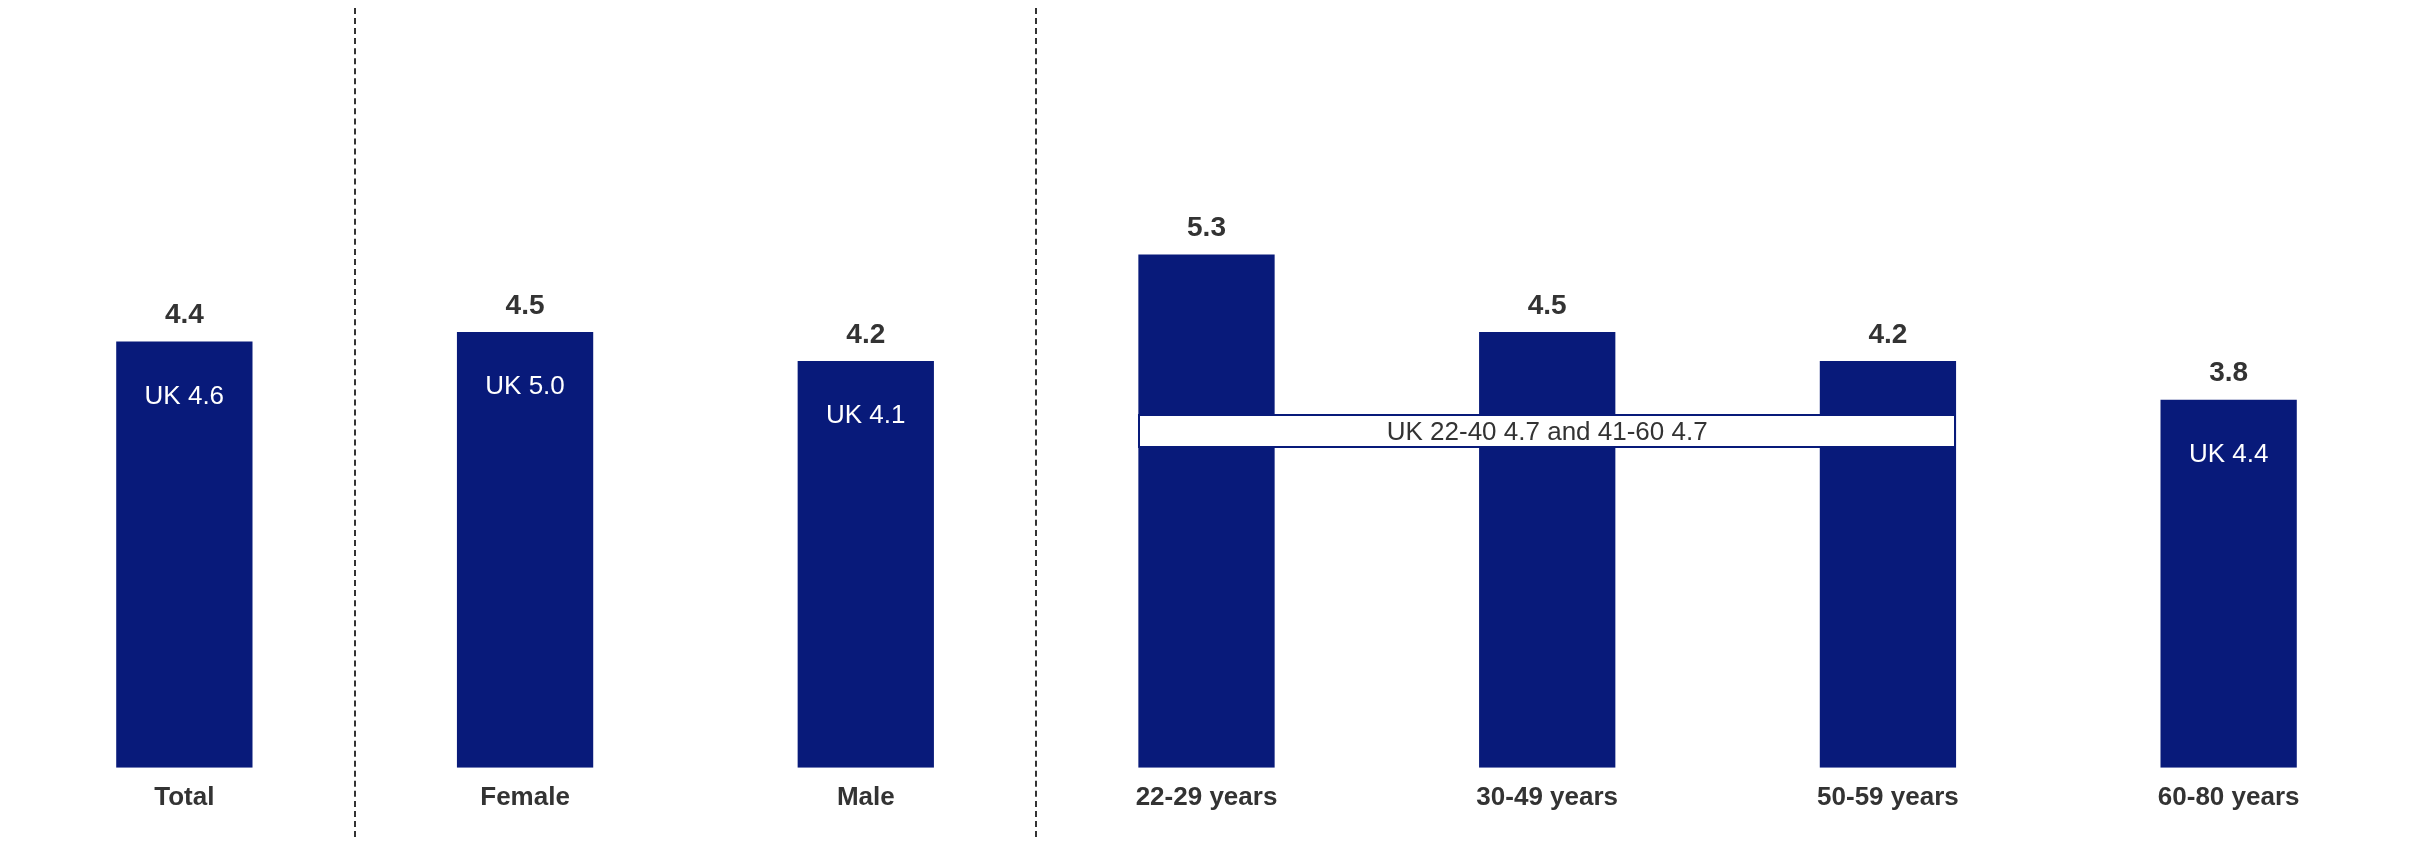 Image resolution: width=2413 pixels, height=845 pixels. What do you see at coordinates (525, 795) in the screenshot?
I see `x-tick-label: Female` at bounding box center [525, 795].